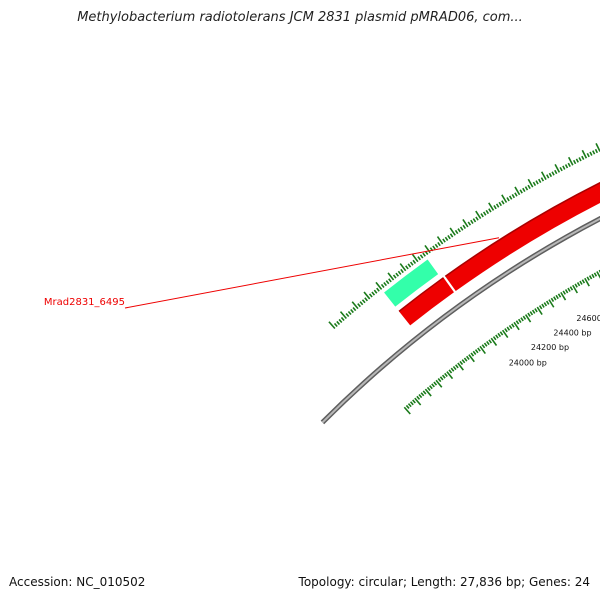 The width and height of the screenshot is (600, 600). What do you see at coordinates (528, 363) in the screenshot?
I see `tick-label: 24000 bp` at bounding box center [528, 363].